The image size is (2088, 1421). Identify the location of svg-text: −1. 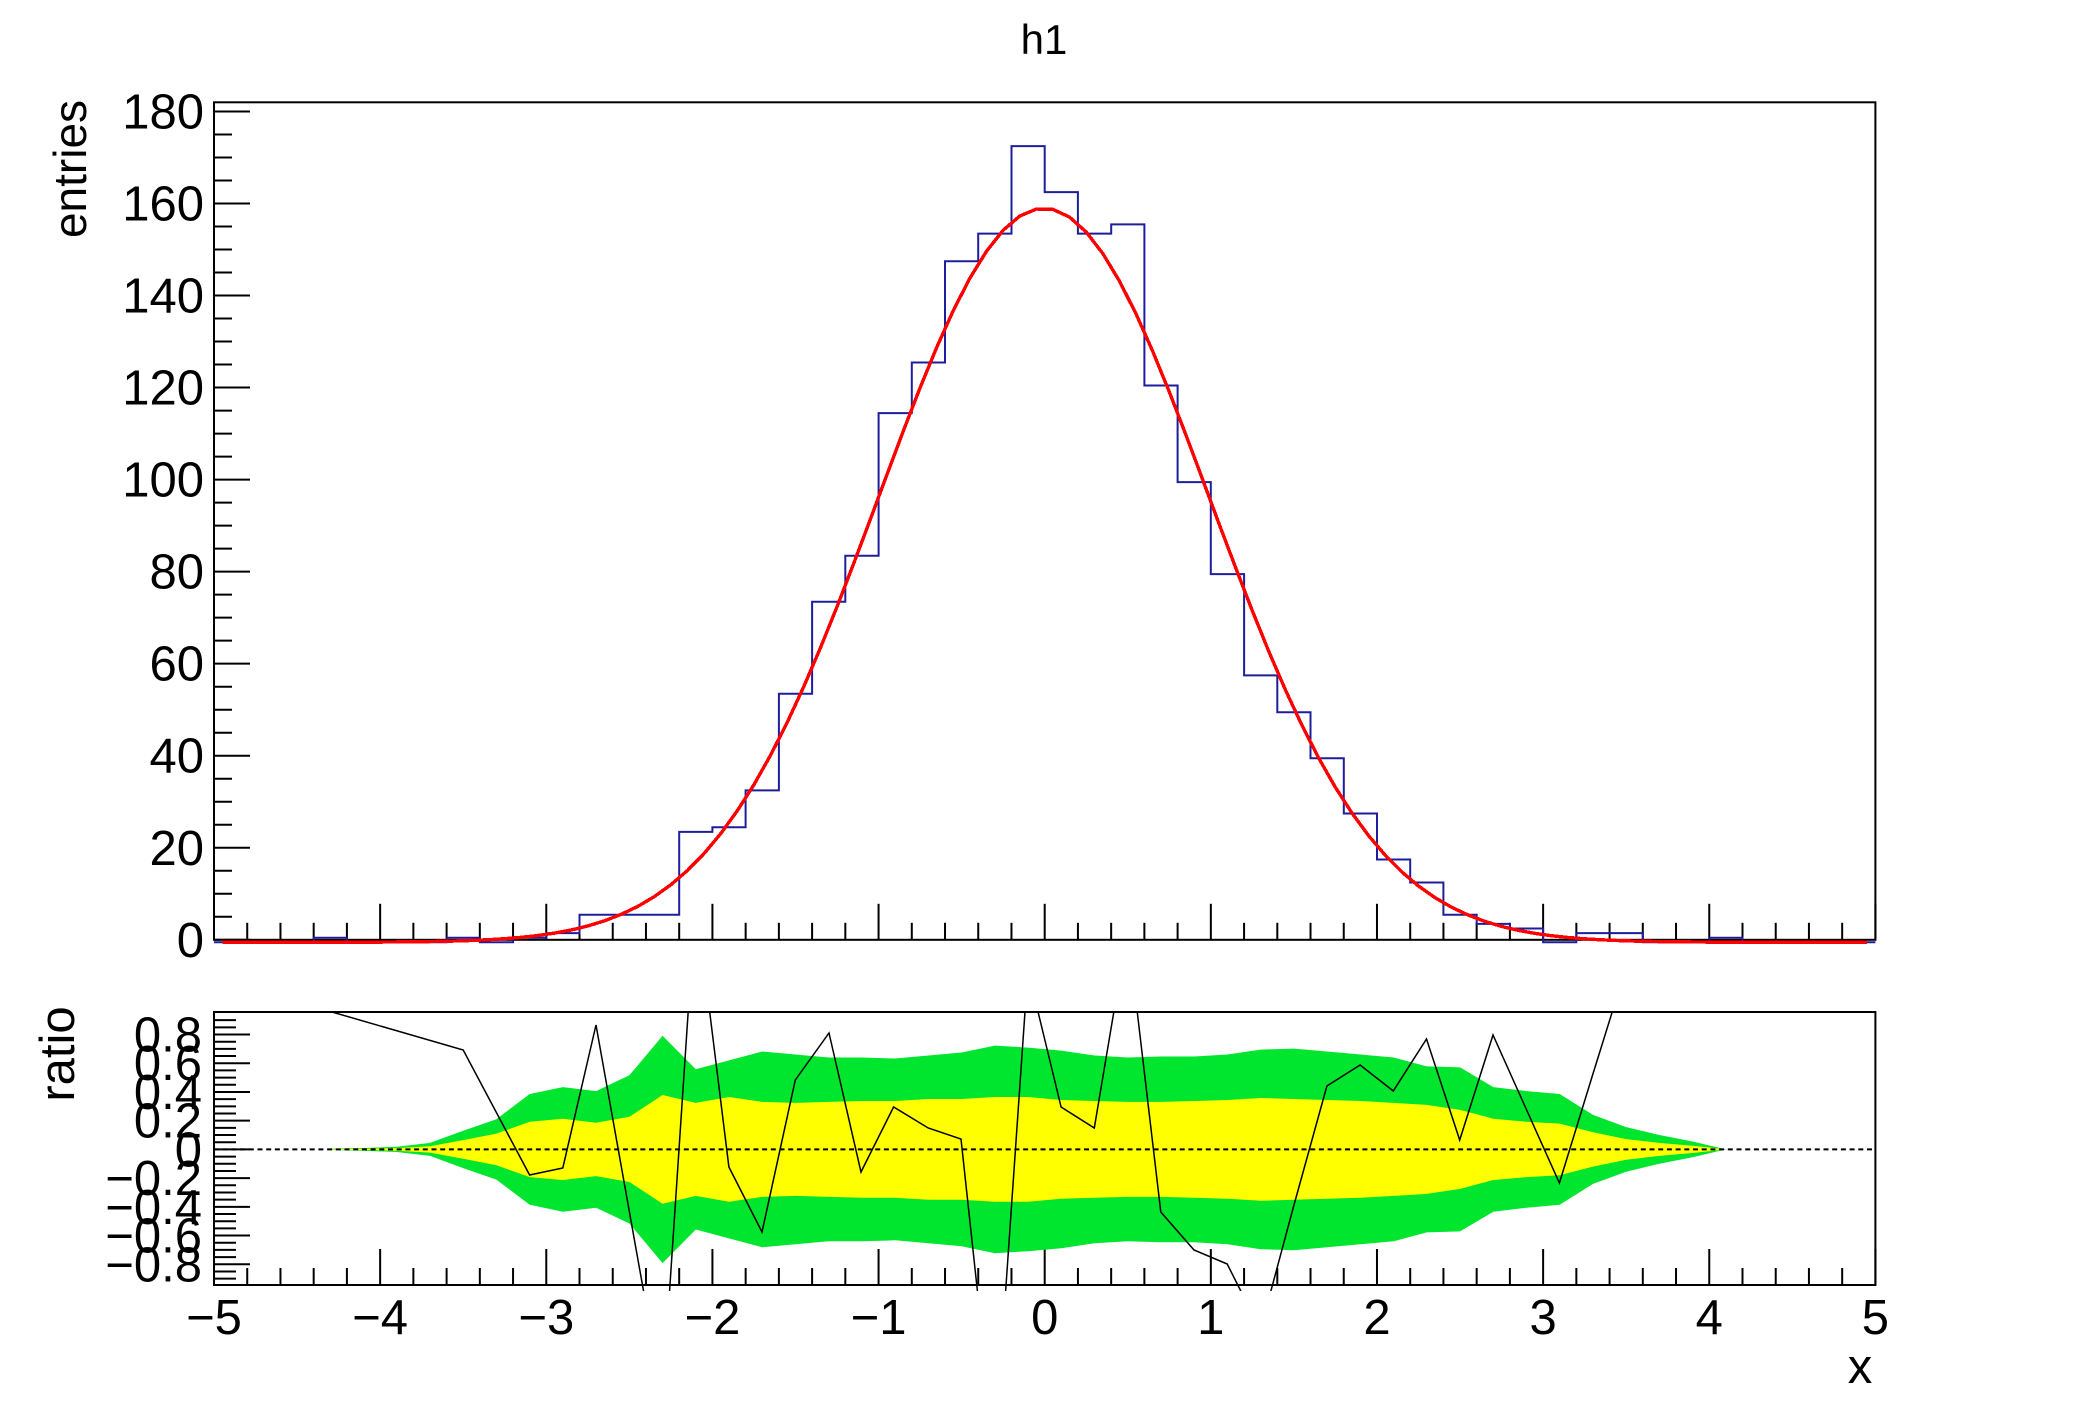
(879, 1318).